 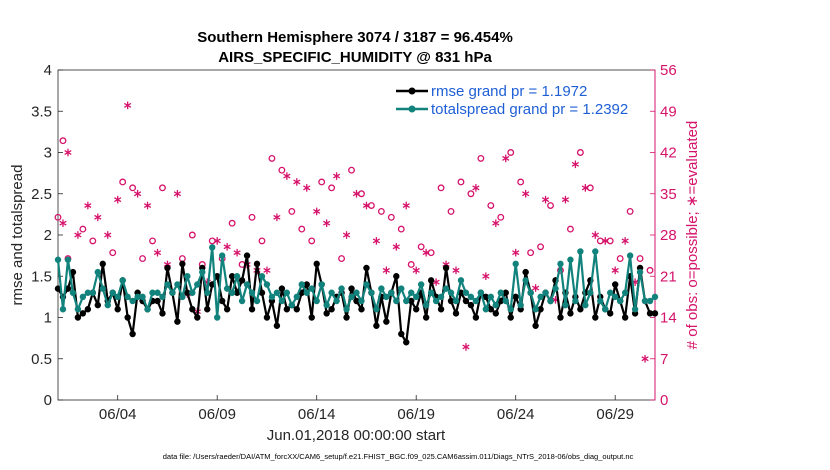 What do you see at coordinates (217, 414) in the screenshot?
I see `x-tick-label: 06/09` at bounding box center [217, 414].